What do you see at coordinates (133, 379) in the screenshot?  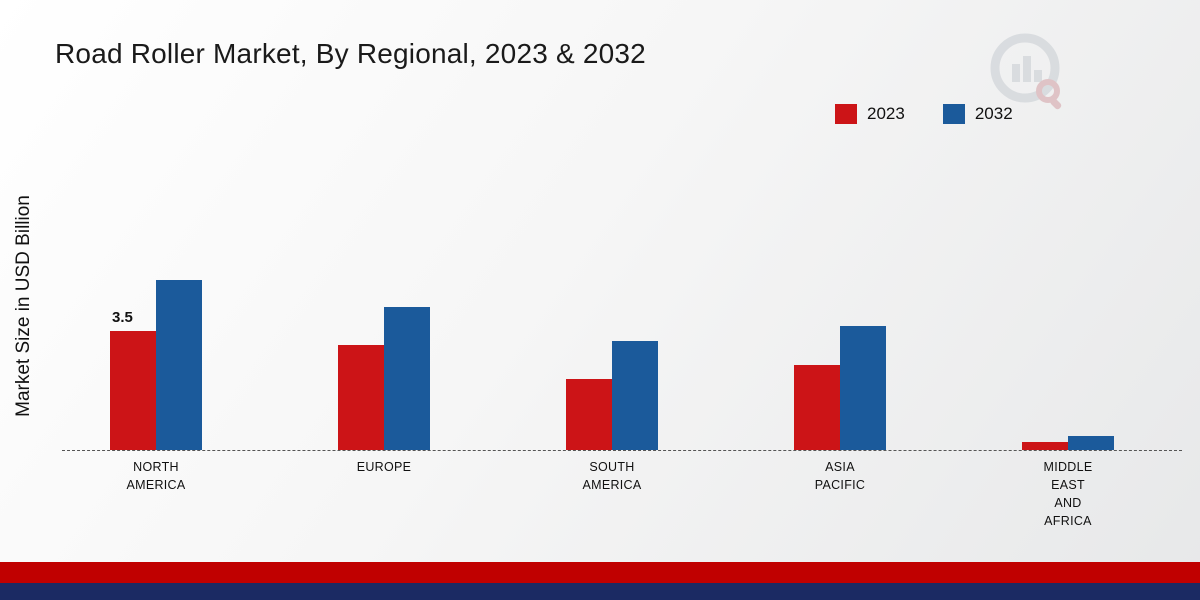 I see `bar-2023-north-america: 3.5` at bounding box center [133, 379].